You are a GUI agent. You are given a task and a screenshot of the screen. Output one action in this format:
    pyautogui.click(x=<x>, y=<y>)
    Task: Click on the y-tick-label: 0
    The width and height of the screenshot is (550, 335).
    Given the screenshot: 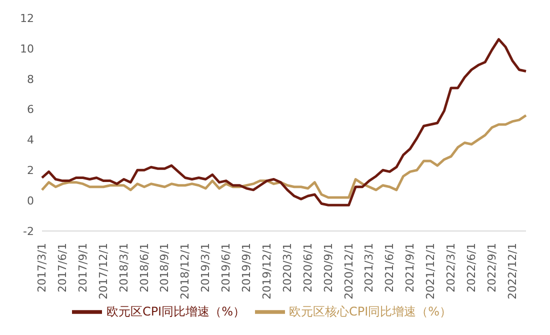 What is the action you would take?
    pyautogui.click(x=30, y=201)
    